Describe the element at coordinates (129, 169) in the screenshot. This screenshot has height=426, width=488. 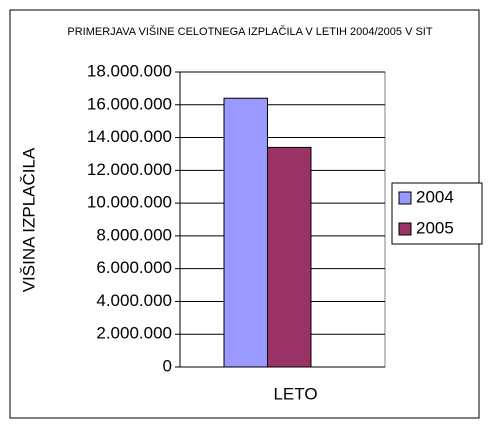
I see `y-tick-label: 12.000.000` at that location.